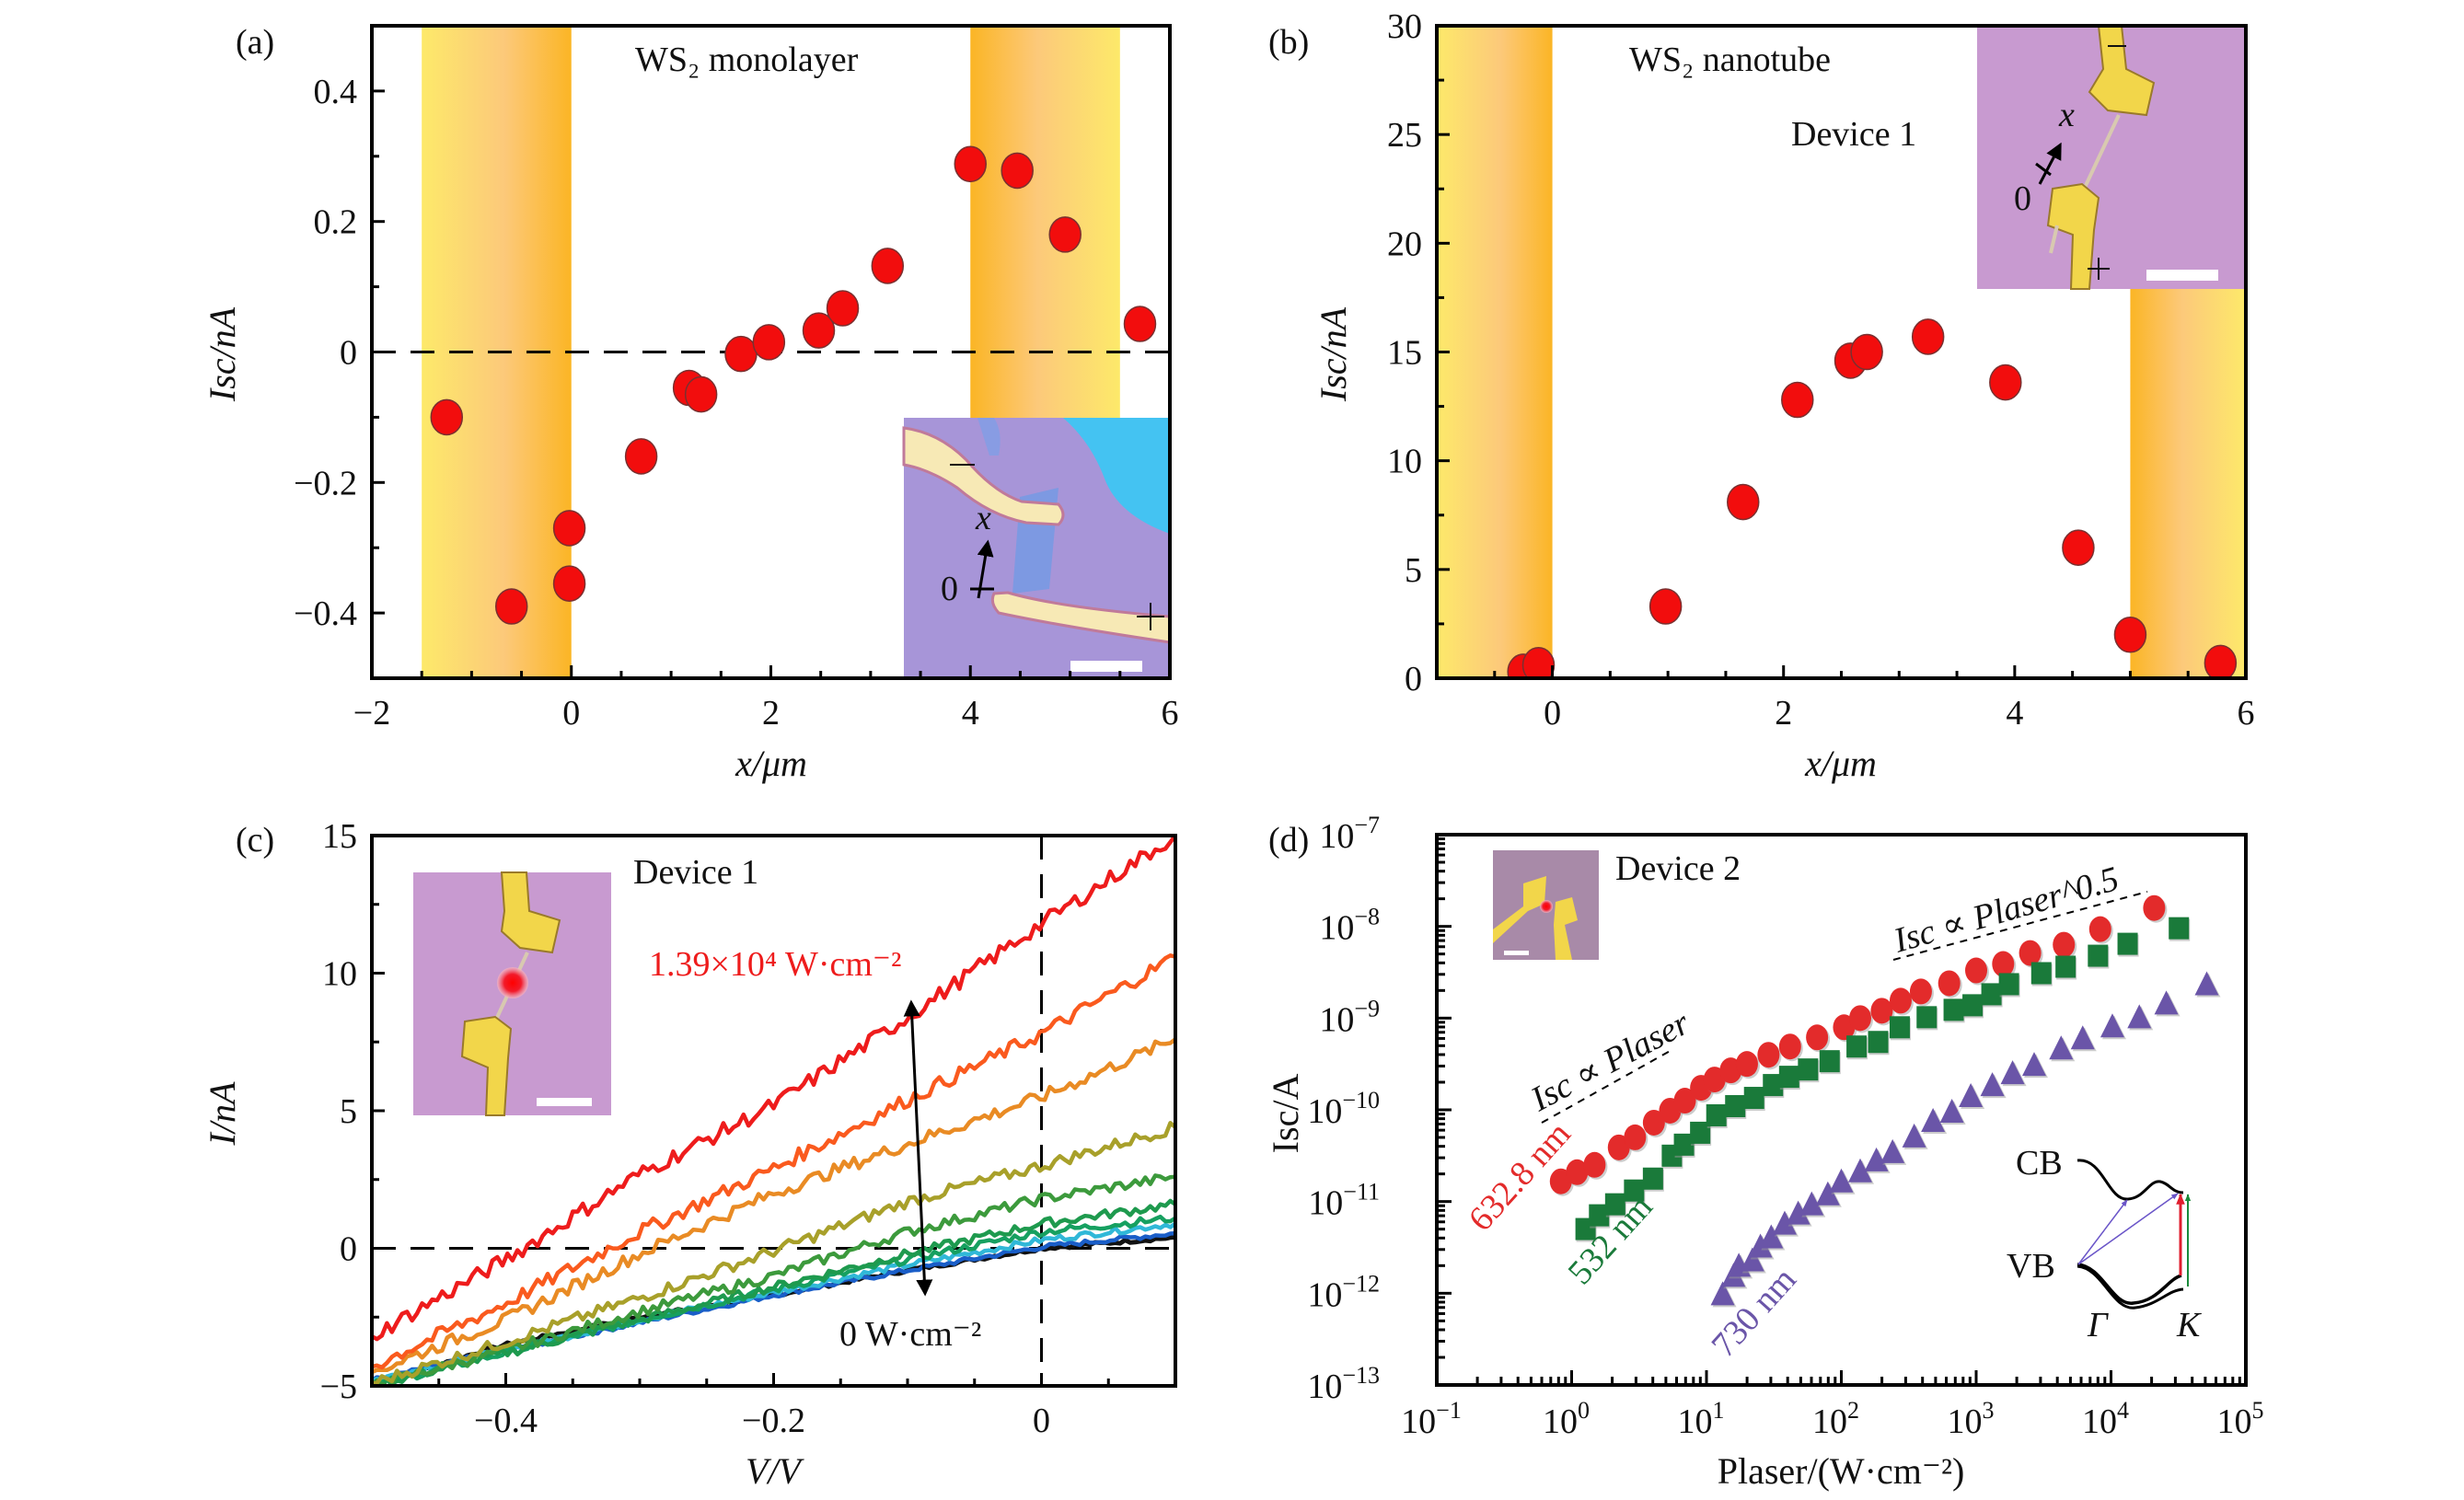 The width and height of the screenshot is (2464, 1500). Describe the element at coordinates (255, 840) in the screenshot. I see `panel-label-c: (c)` at that location.